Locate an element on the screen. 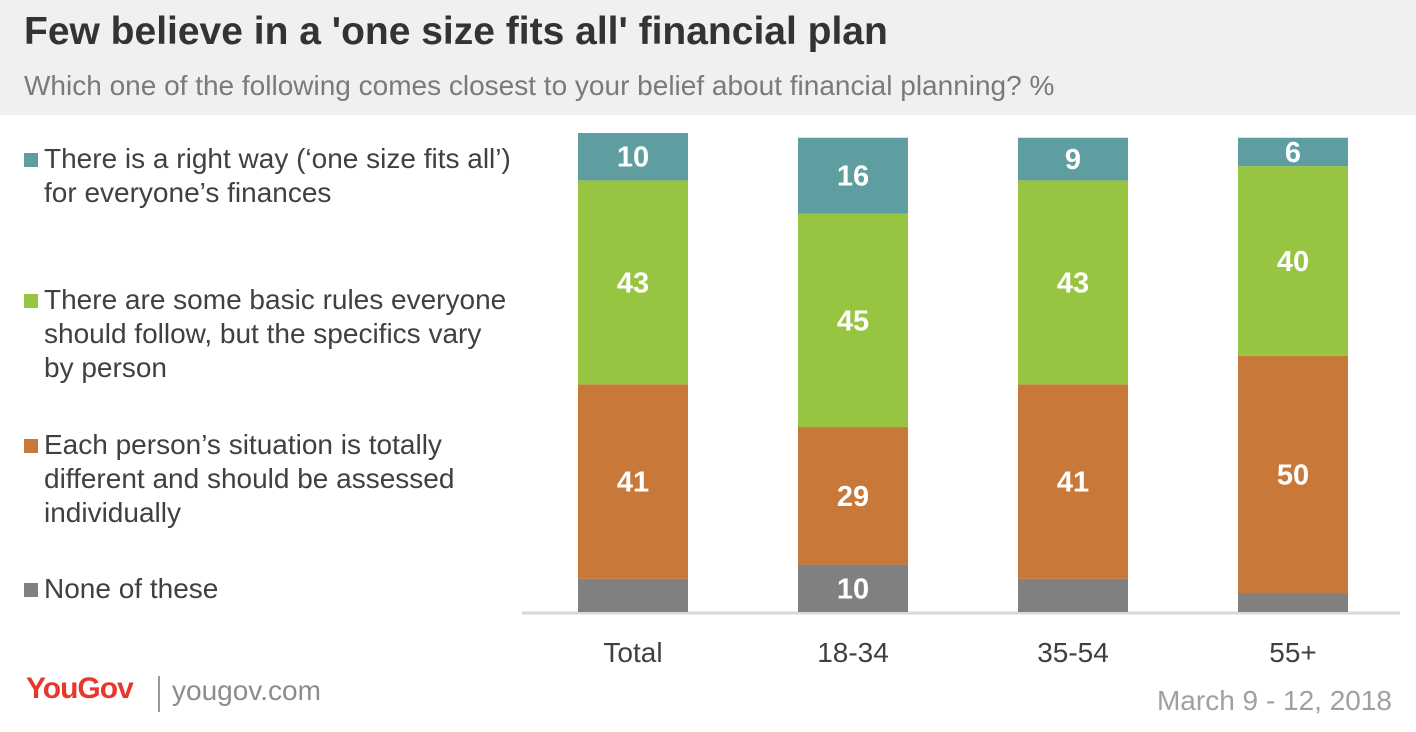 The image size is (1416, 732). data-label-1834-s2: 29 is located at coordinates (853, 497).